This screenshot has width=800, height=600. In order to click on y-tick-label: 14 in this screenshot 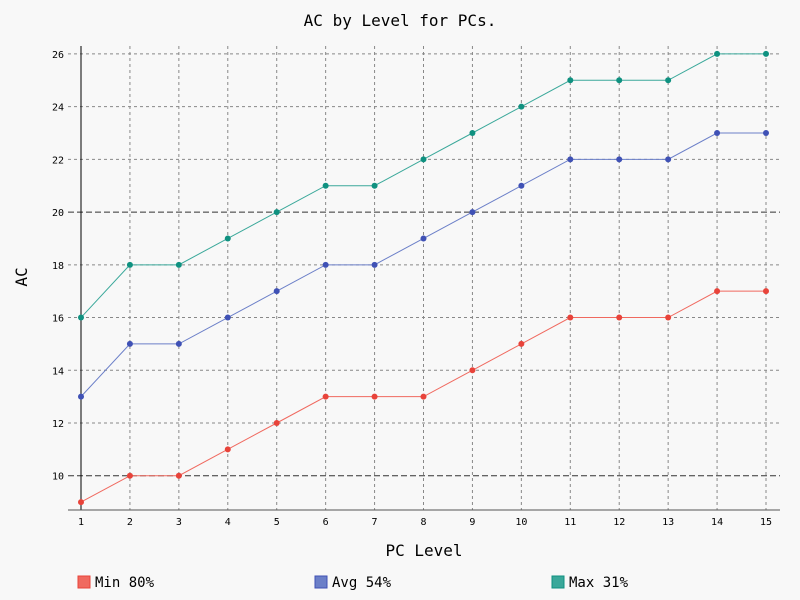, I will do `click(58, 371)`.